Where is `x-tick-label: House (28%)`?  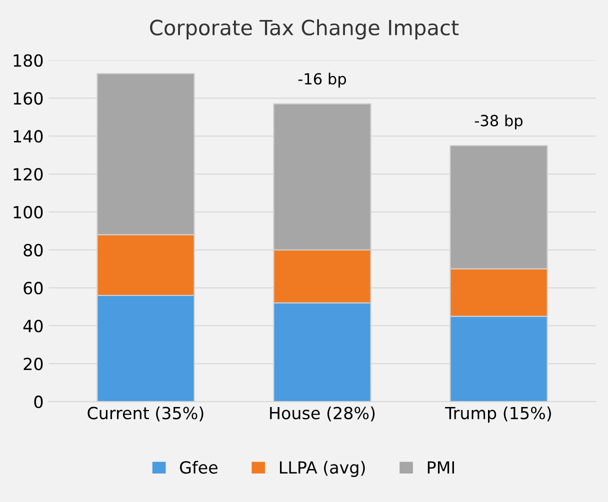
x-tick-label: House (28%) is located at coordinates (322, 414).